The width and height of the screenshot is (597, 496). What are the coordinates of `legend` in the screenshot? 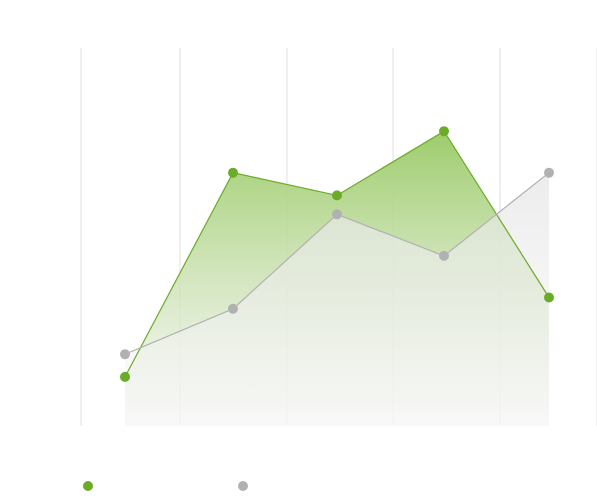 It's located at (298, 486).